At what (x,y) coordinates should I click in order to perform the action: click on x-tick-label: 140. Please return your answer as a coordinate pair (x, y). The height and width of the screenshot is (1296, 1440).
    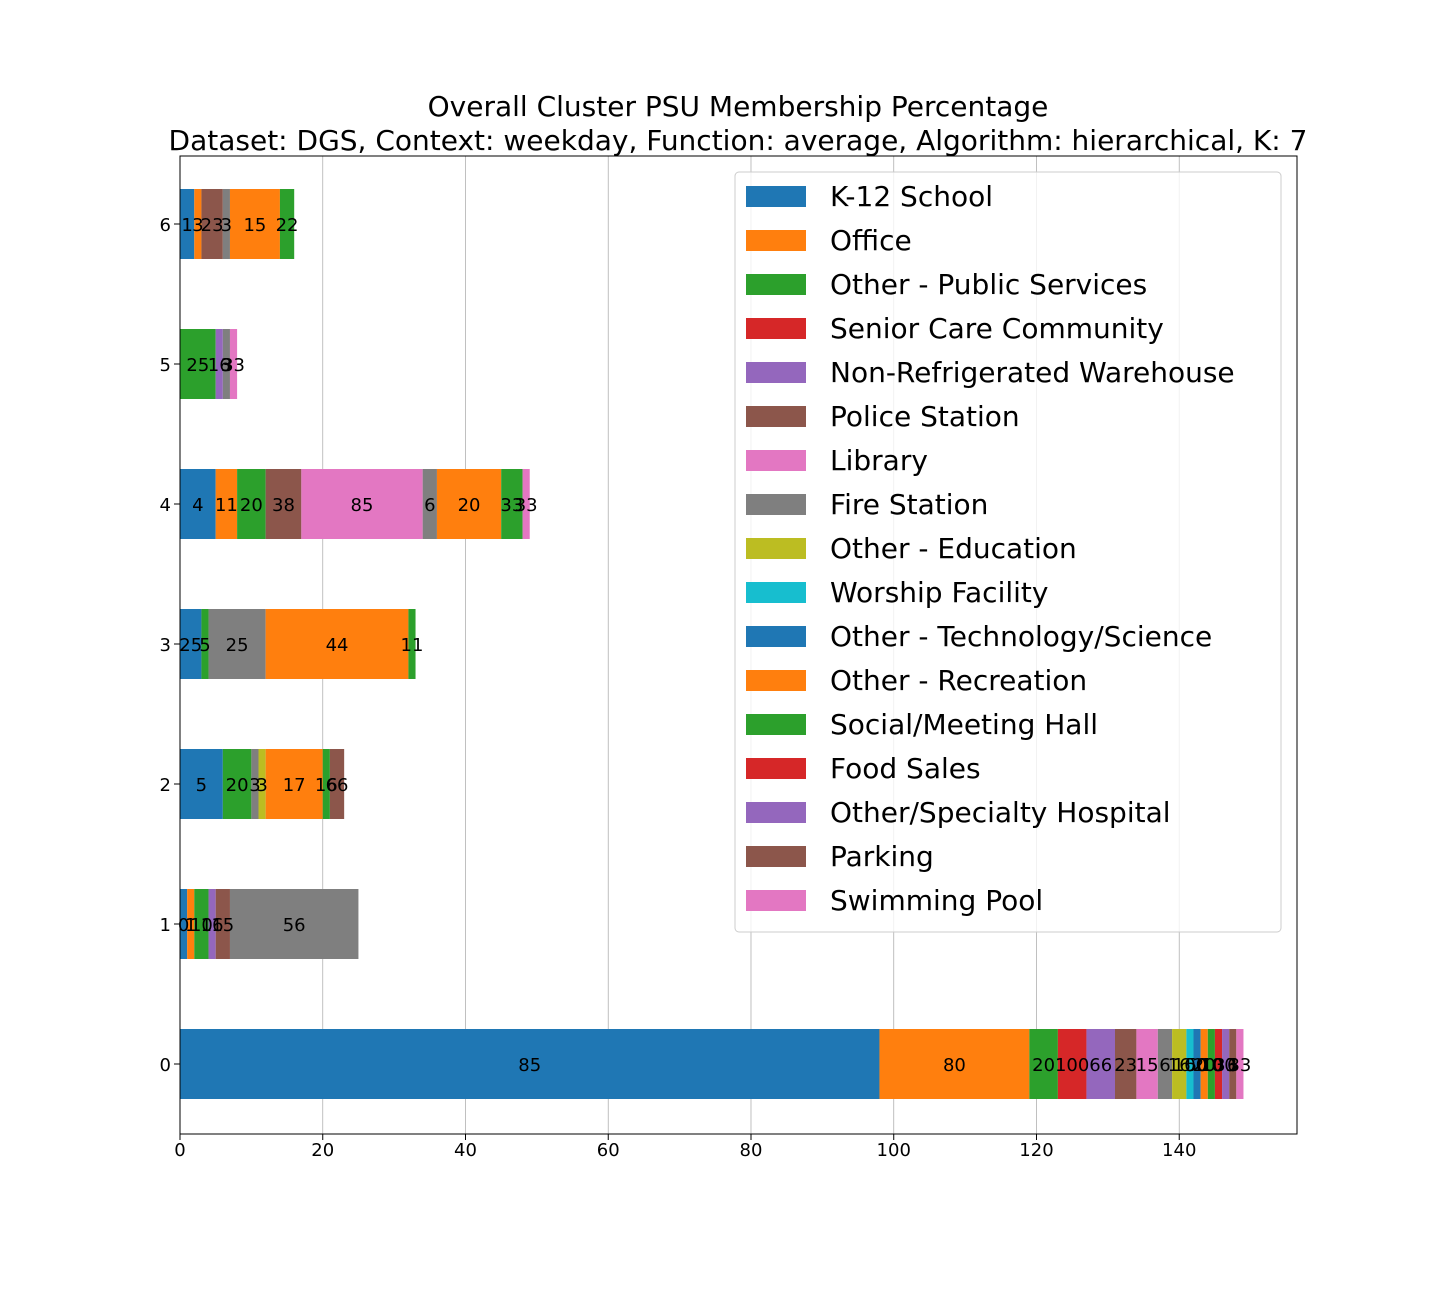
    Looking at the image, I should click on (1179, 1150).